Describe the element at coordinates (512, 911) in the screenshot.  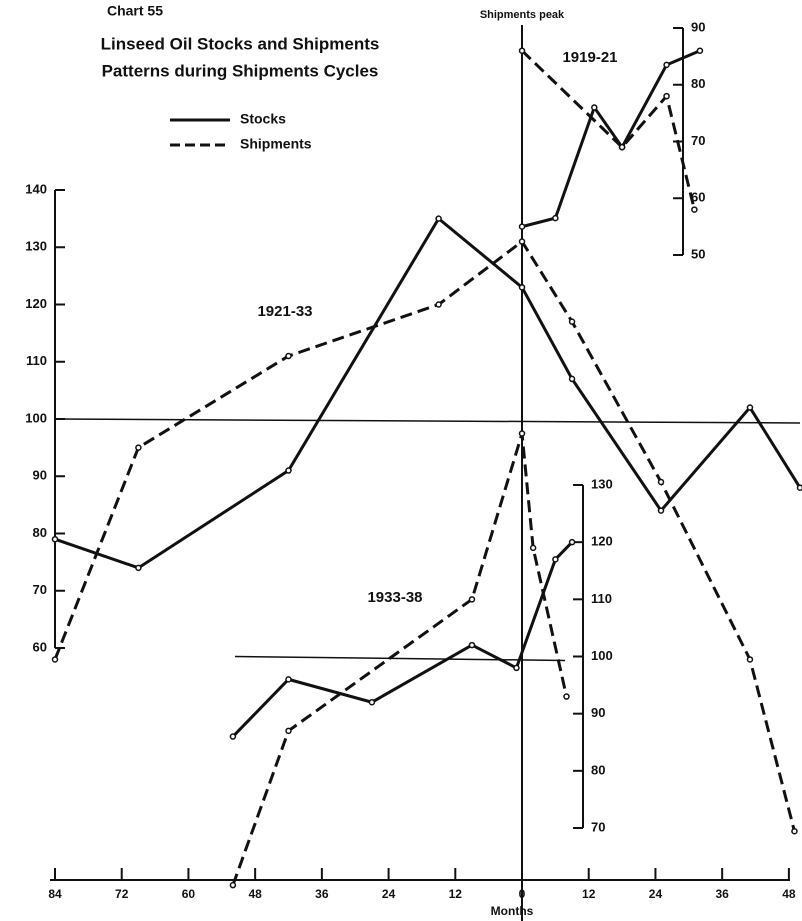
I see `x-axis-label: Months` at that location.